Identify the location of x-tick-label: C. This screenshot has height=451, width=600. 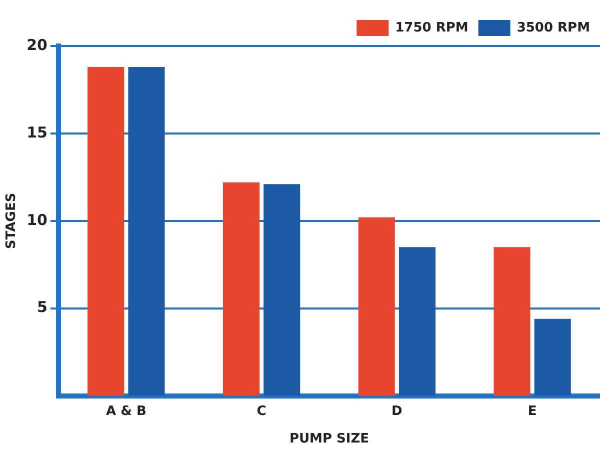
(261, 411).